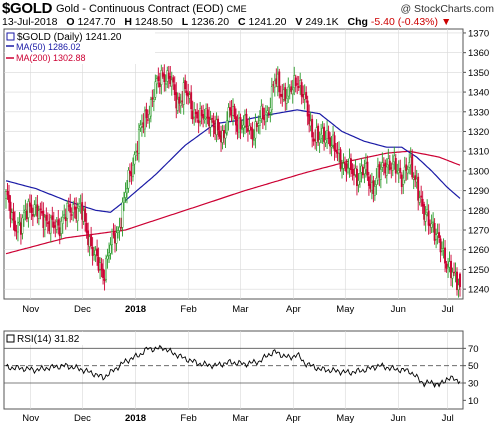 The image size is (497, 427). What do you see at coordinates (345, 309) in the screenshot?
I see `x-tick-label: May` at bounding box center [345, 309].